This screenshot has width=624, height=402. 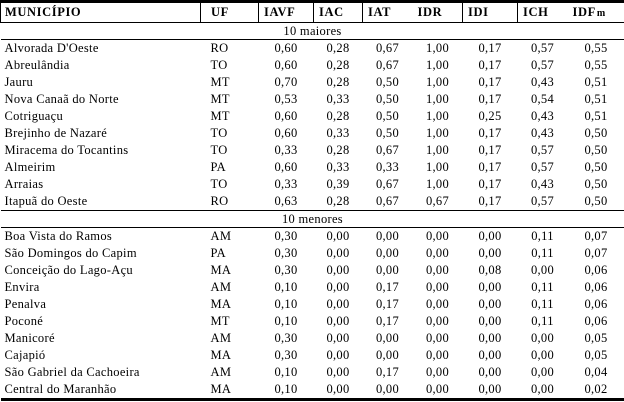 What do you see at coordinates (229, 12) in the screenshot?
I see `column-header-uf: UF` at bounding box center [229, 12].